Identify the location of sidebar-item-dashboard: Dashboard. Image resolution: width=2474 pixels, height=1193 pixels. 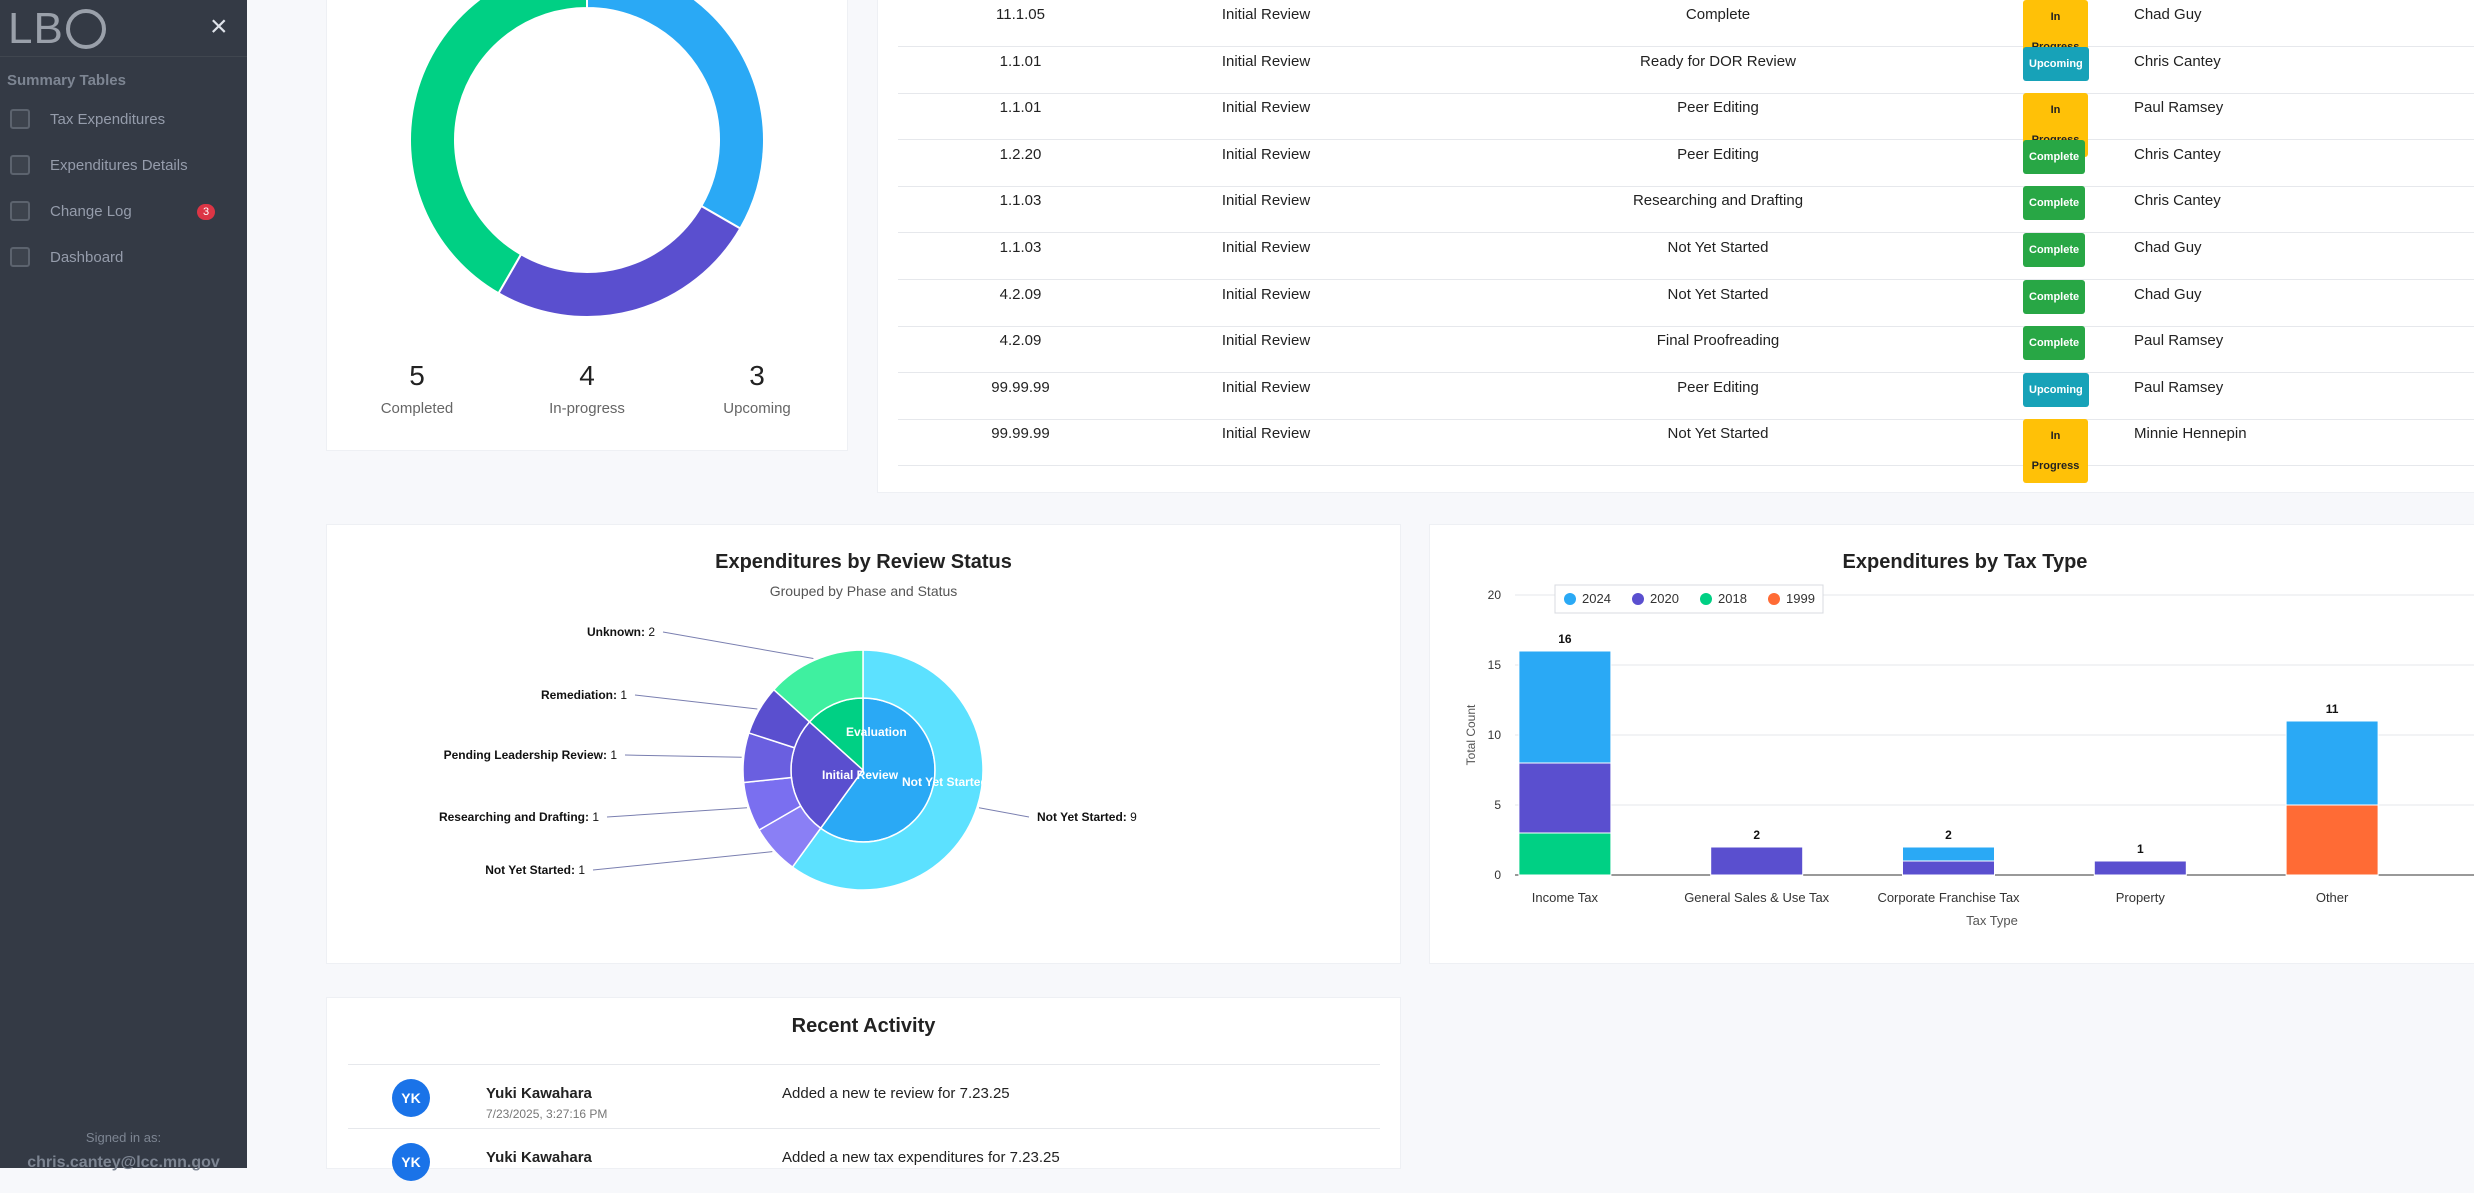
(123, 257).